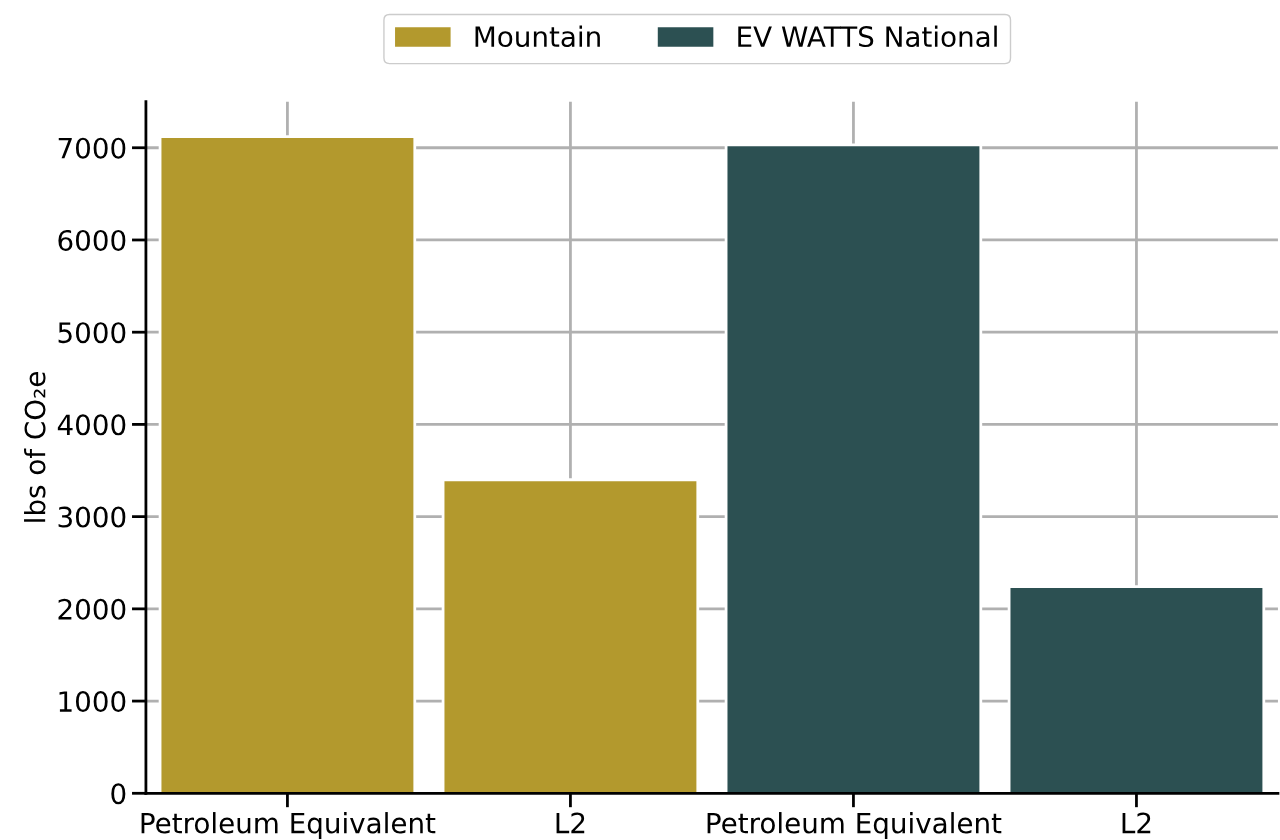  I want to click on legend-label: EV WATTS National, so click(867, 36).